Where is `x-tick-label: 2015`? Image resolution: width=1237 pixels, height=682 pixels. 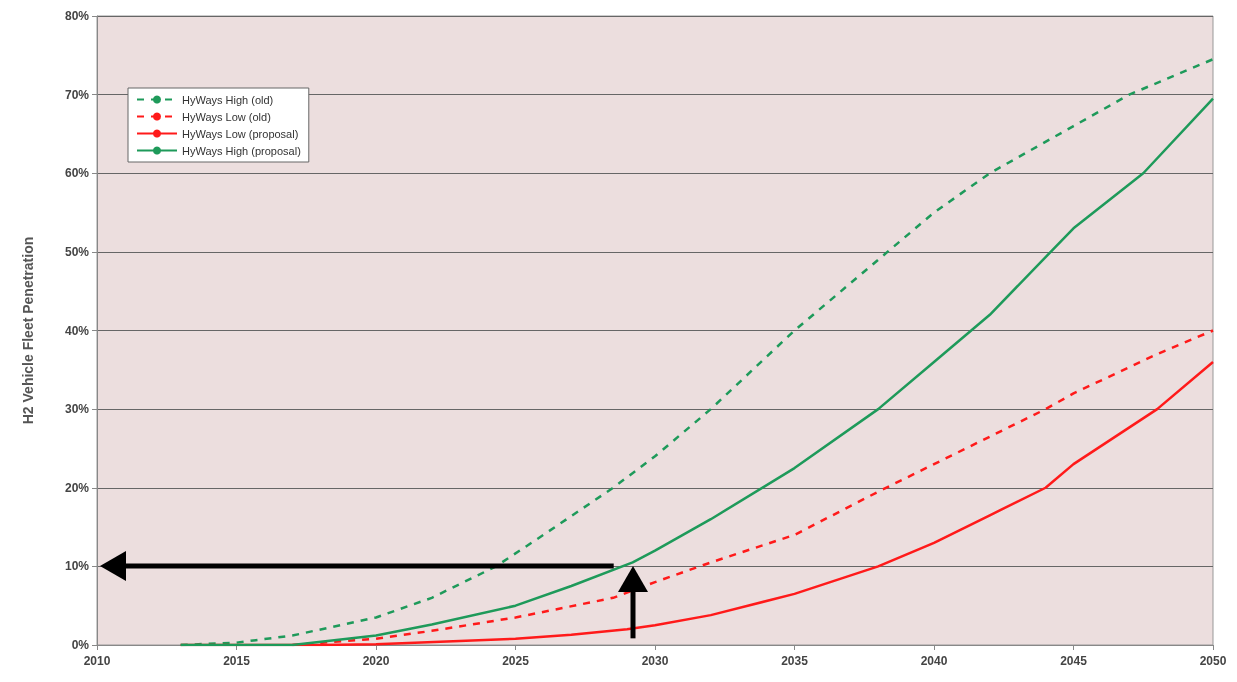
x-tick-label: 2015 is located at coordinates (237, 661).